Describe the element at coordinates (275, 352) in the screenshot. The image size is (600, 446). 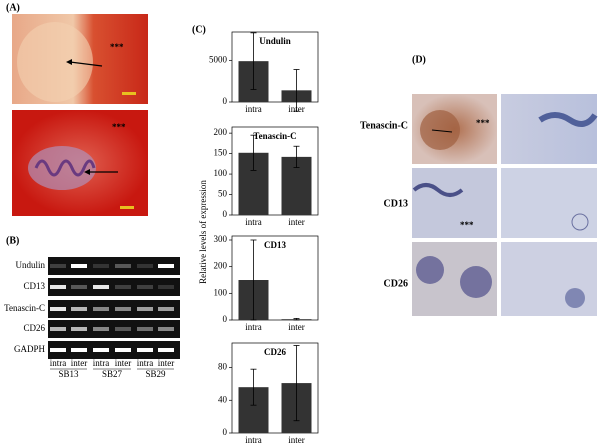
I see `chart-title: CD26` at that location.